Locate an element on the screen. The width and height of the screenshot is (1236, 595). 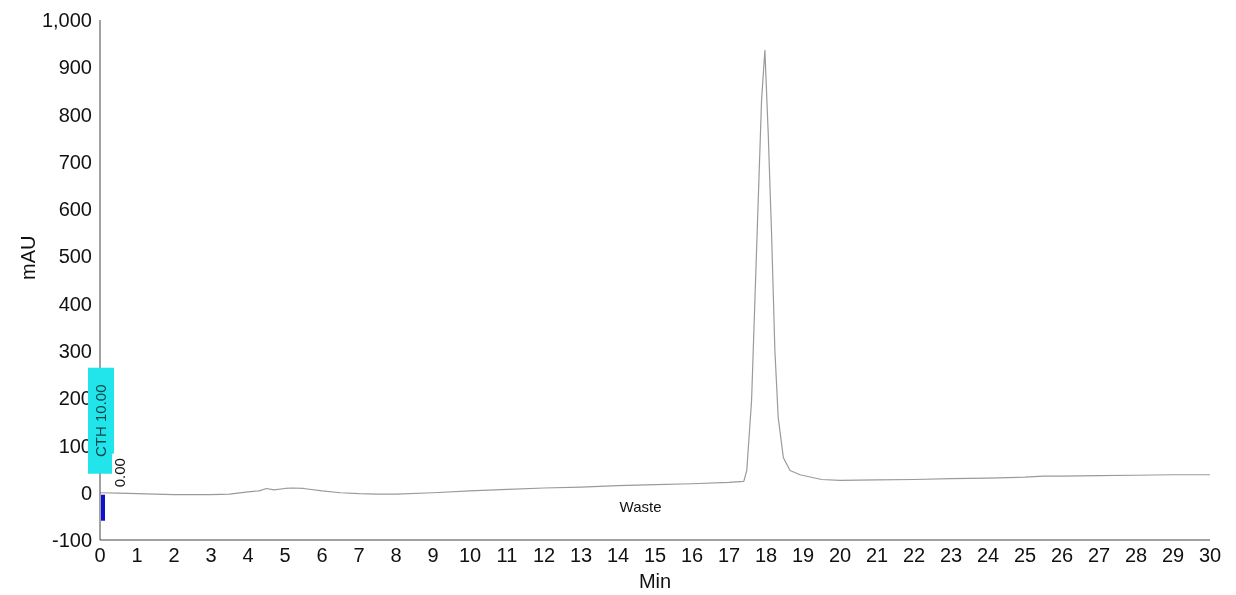
x-tick-label: 1 is located at coordinates (137, 555).